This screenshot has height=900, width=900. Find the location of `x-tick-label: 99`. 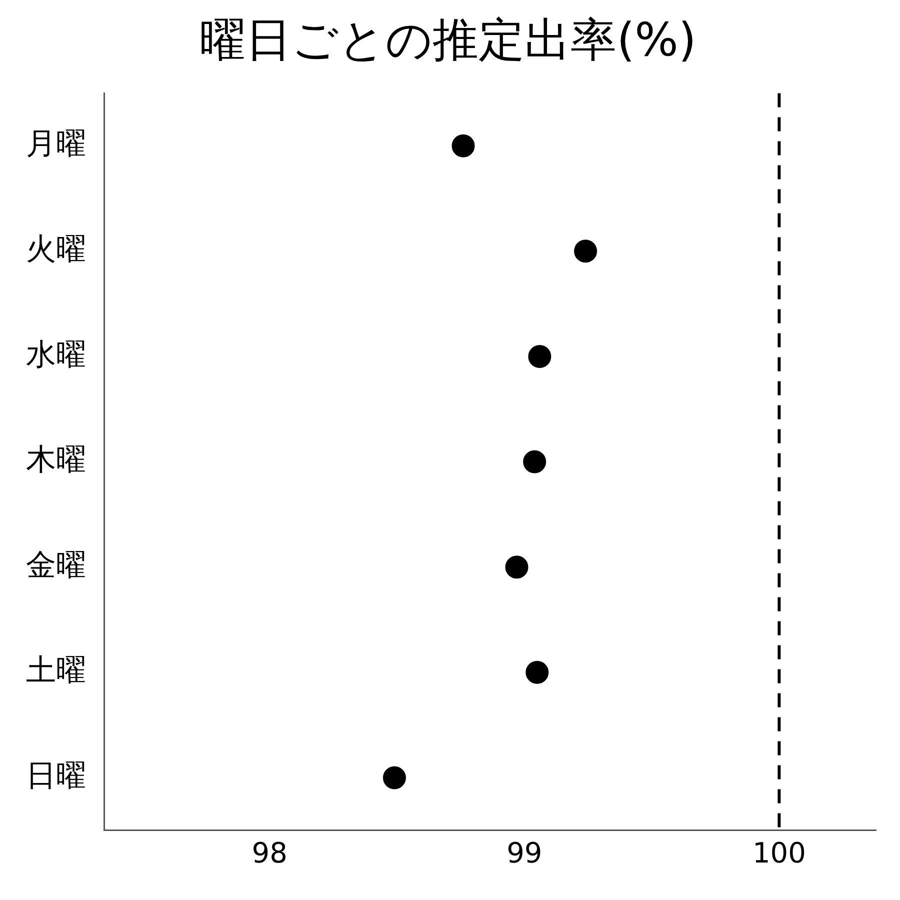

x-tick-label: 99 is located at coordinates (524, 853).